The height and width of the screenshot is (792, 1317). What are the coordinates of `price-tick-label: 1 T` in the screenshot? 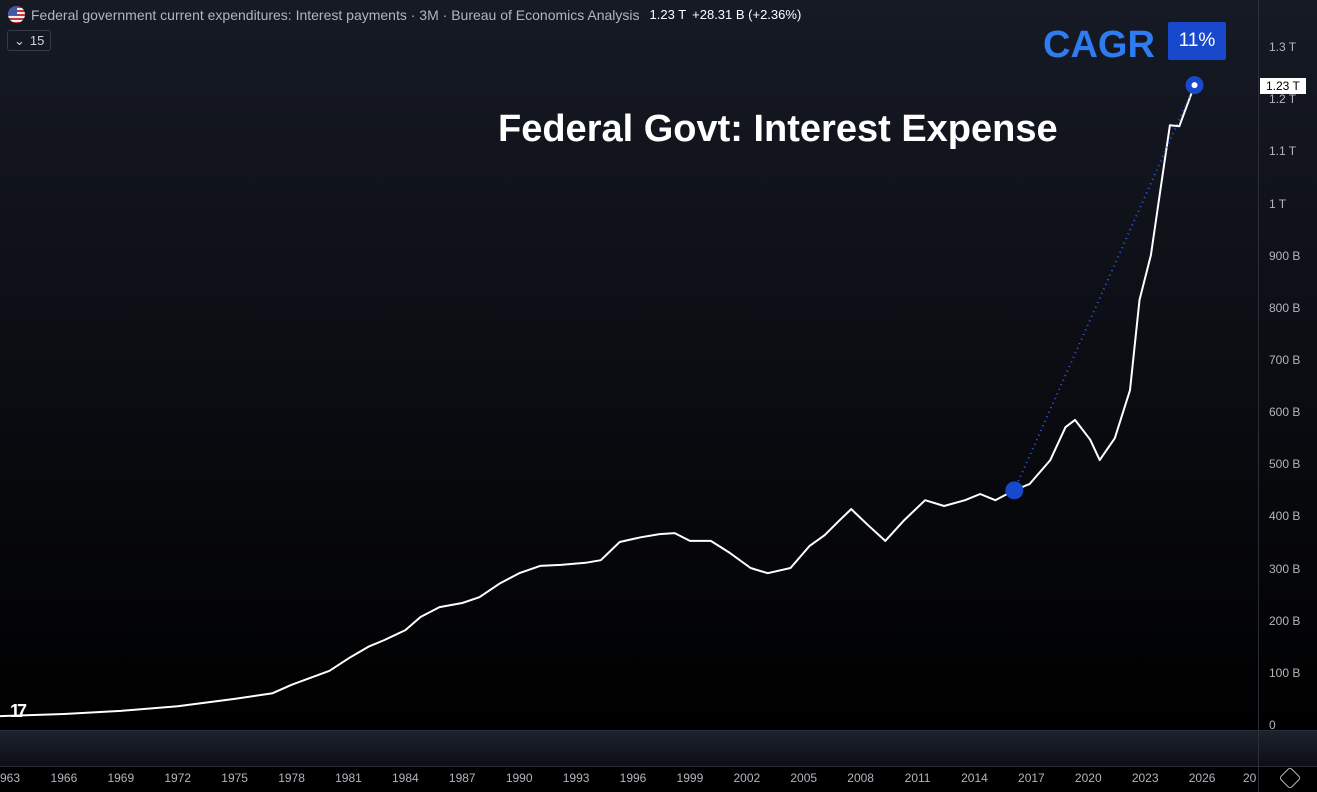 It's located at (1278, 203).